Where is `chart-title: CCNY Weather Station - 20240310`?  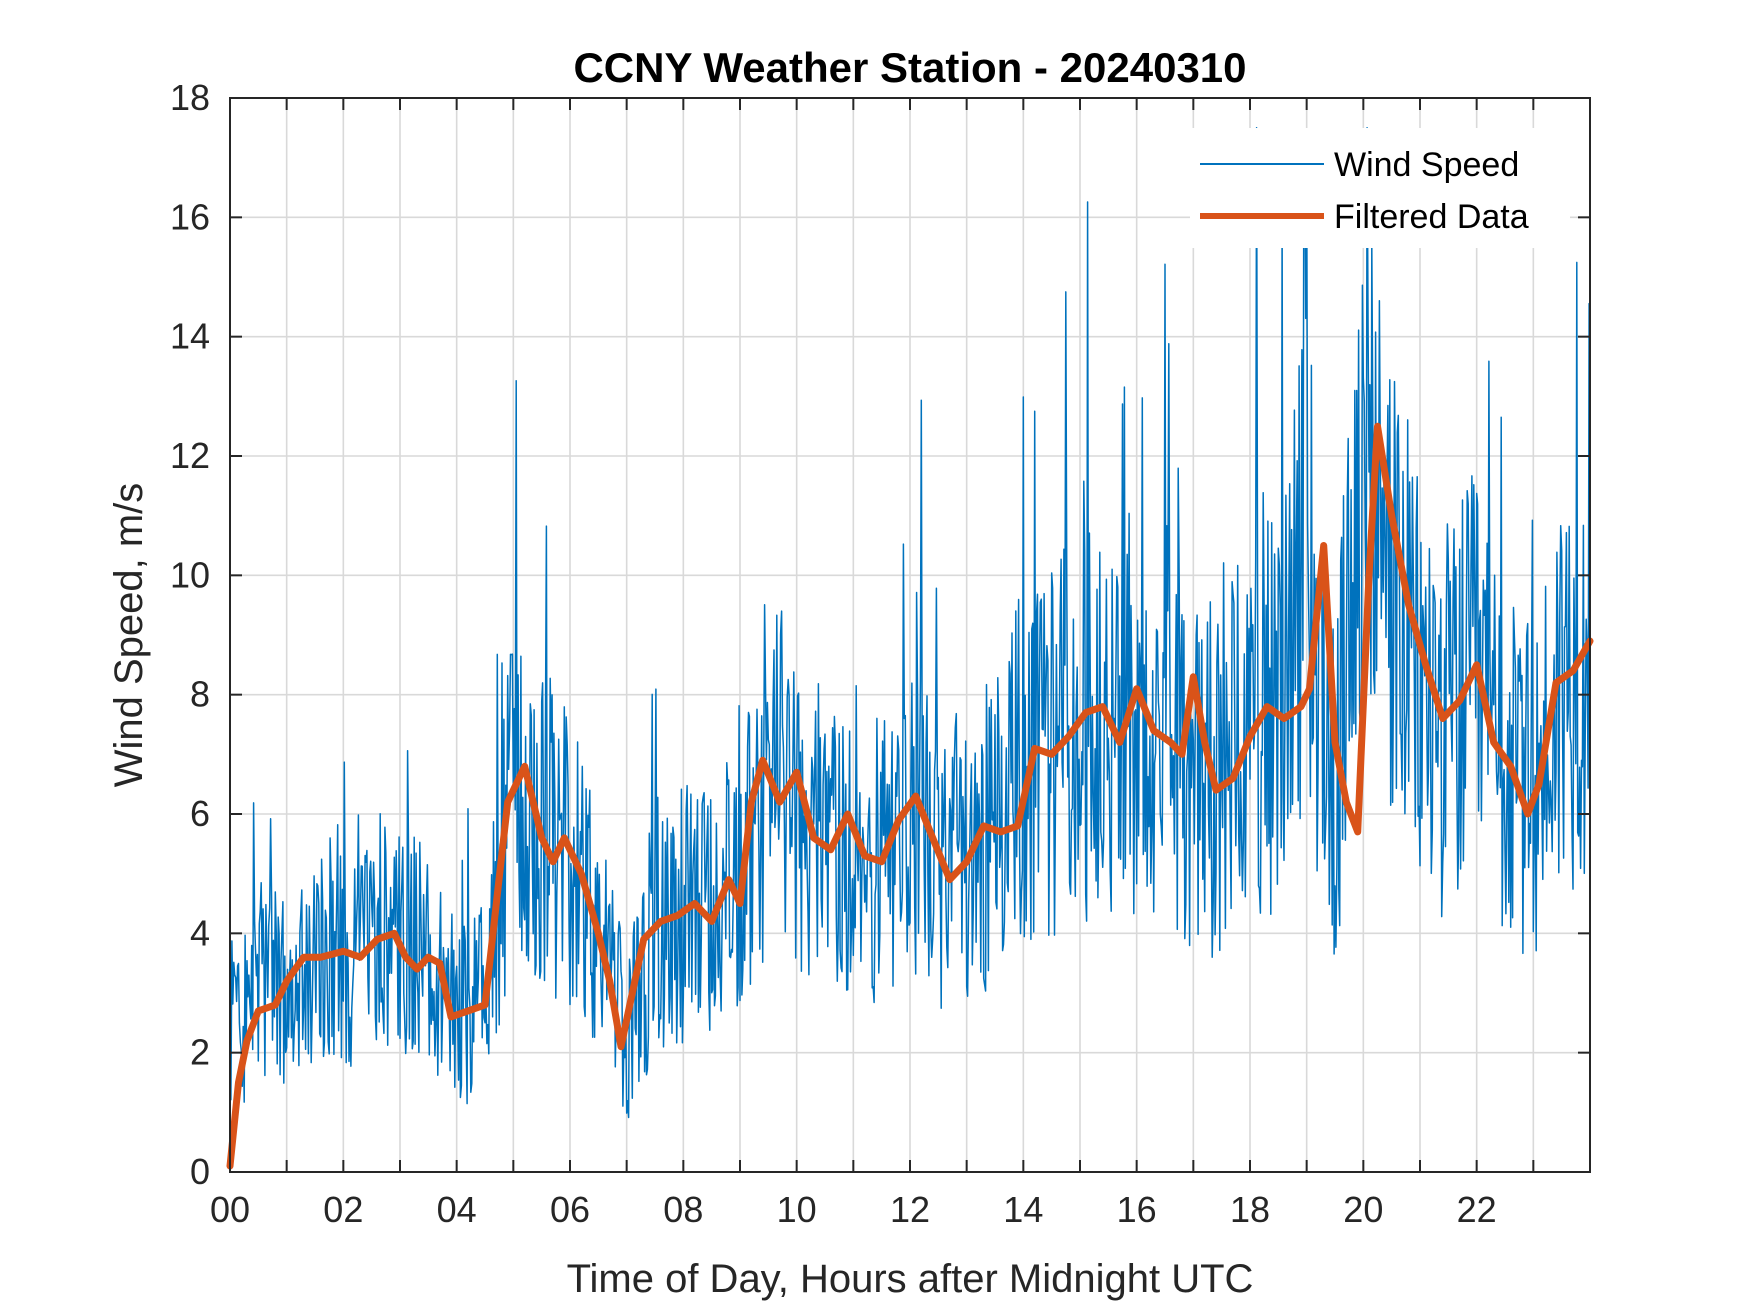
chart-title: CCNY Weather Station - 20240310 is located at coordinates (909, 67).